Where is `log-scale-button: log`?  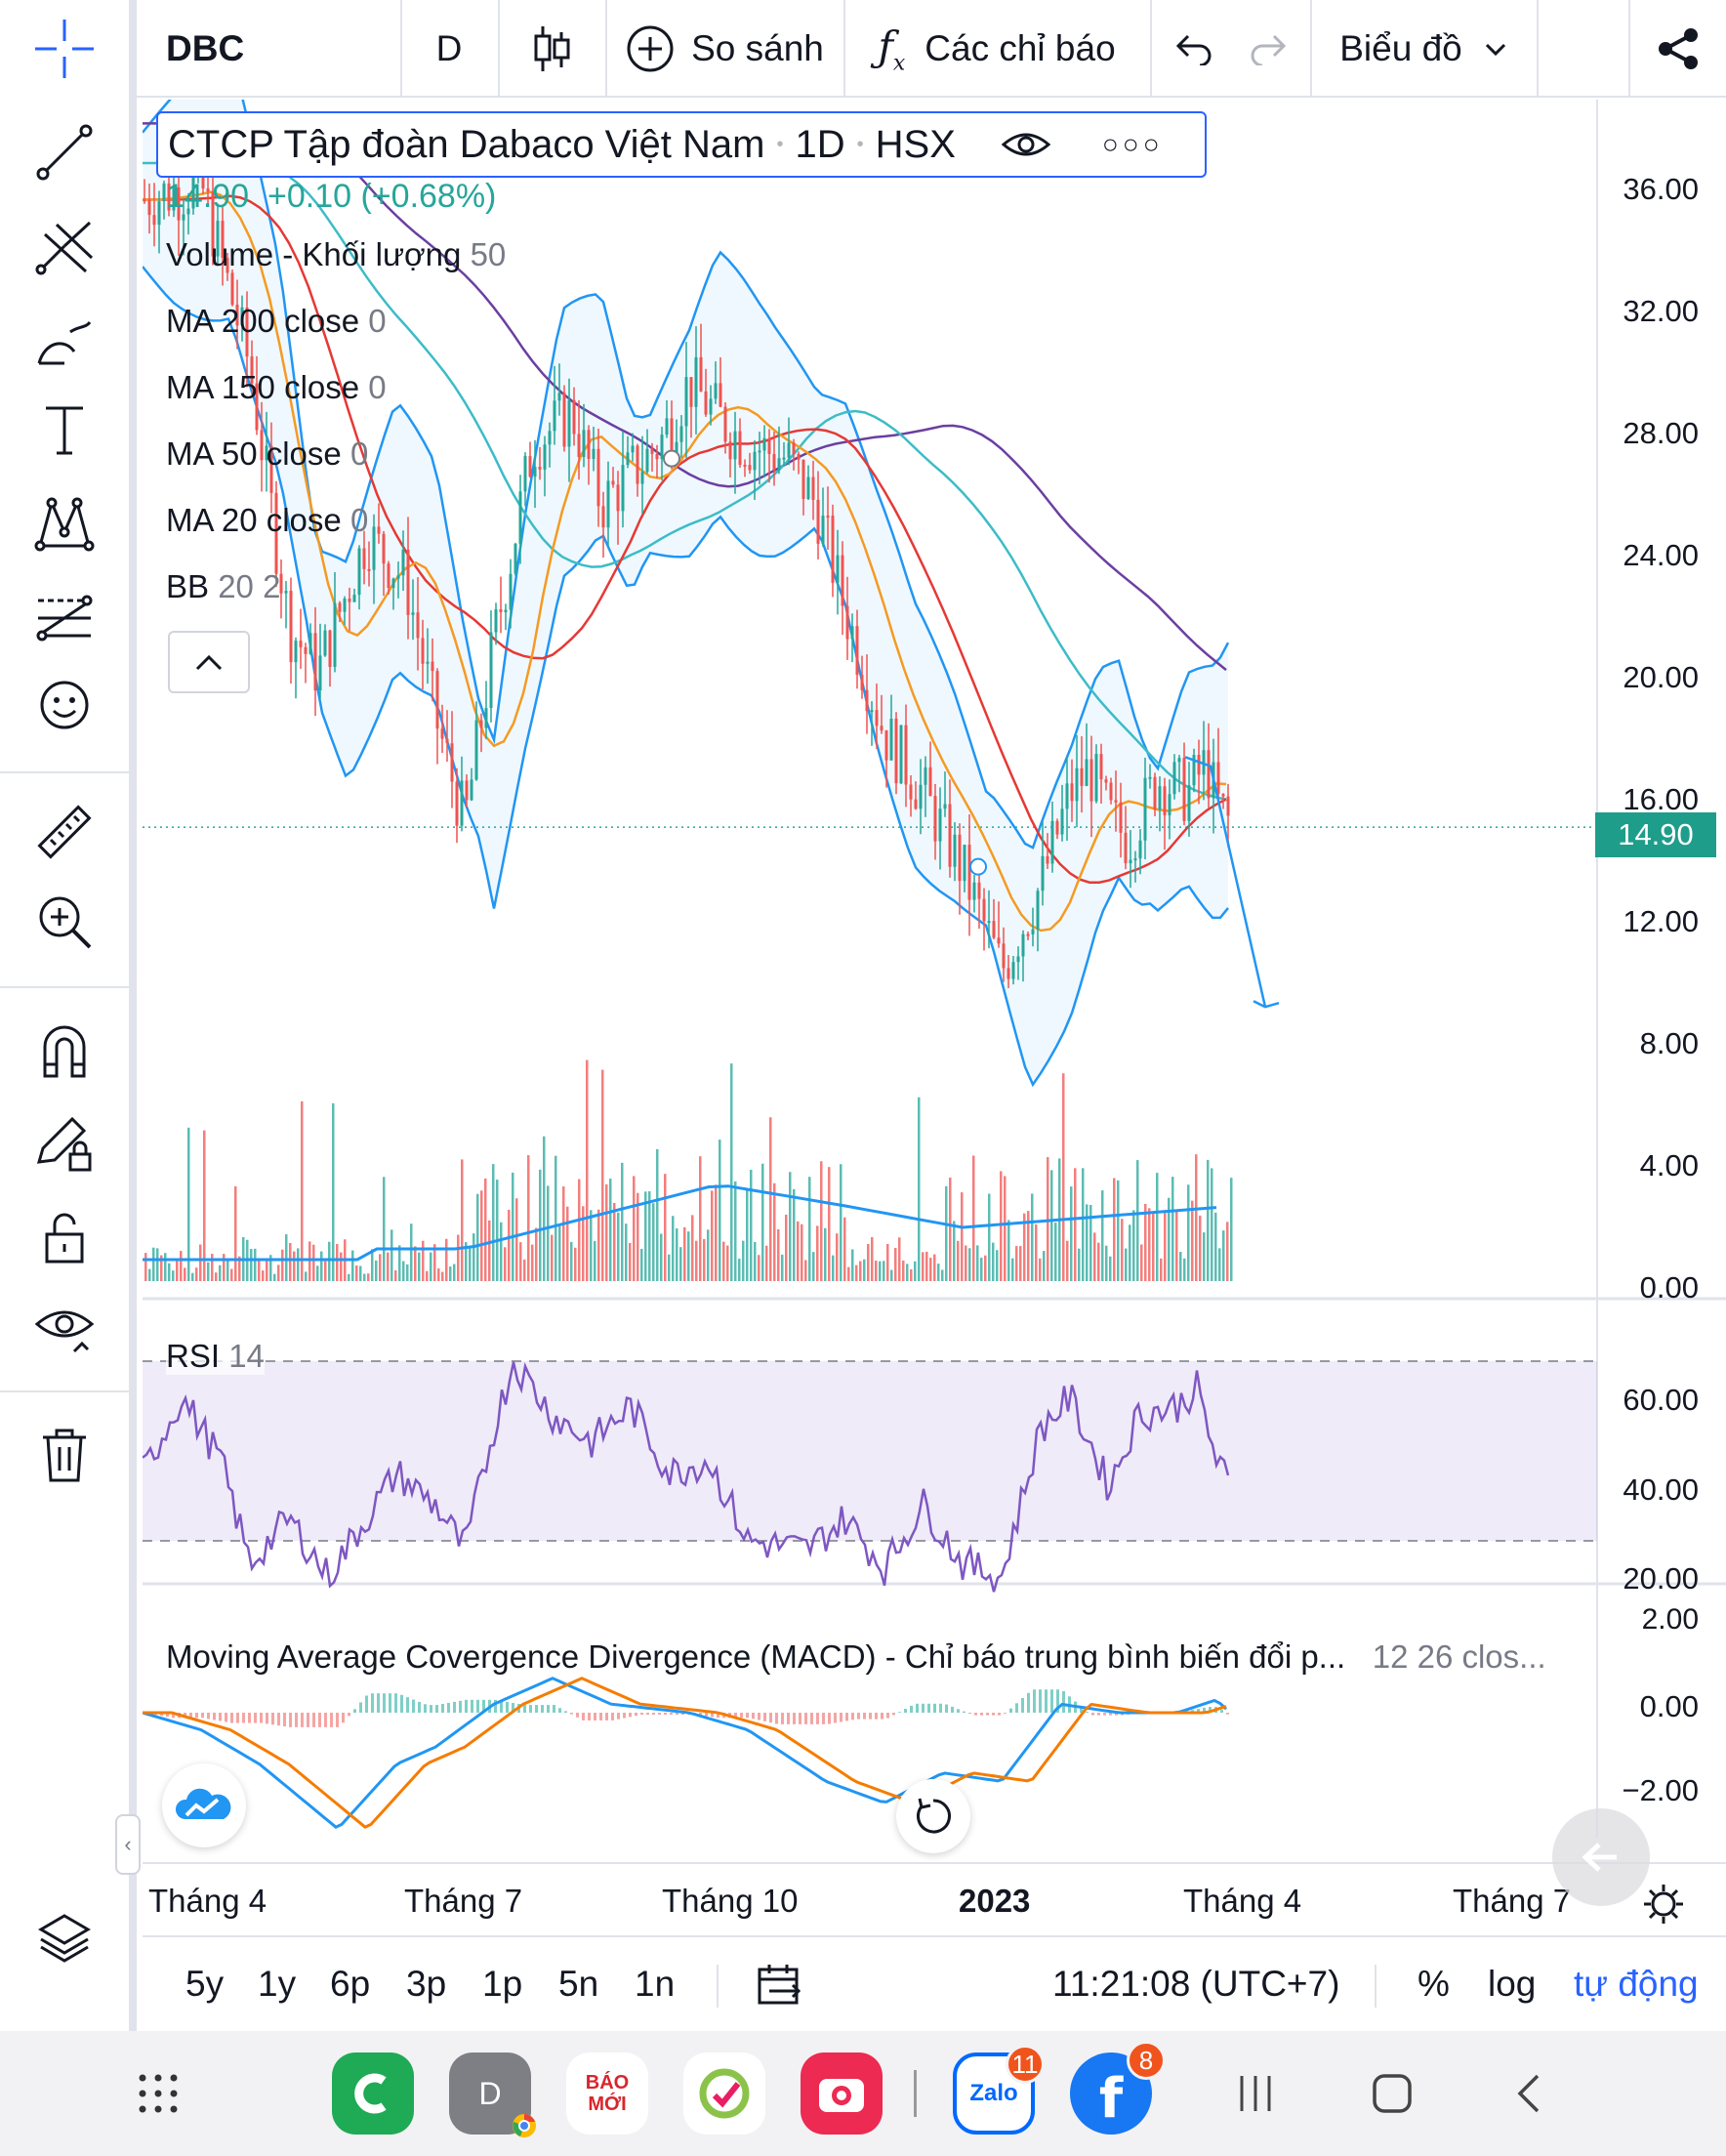
log-scale-button: log is located at coordinates (1512, 1984).